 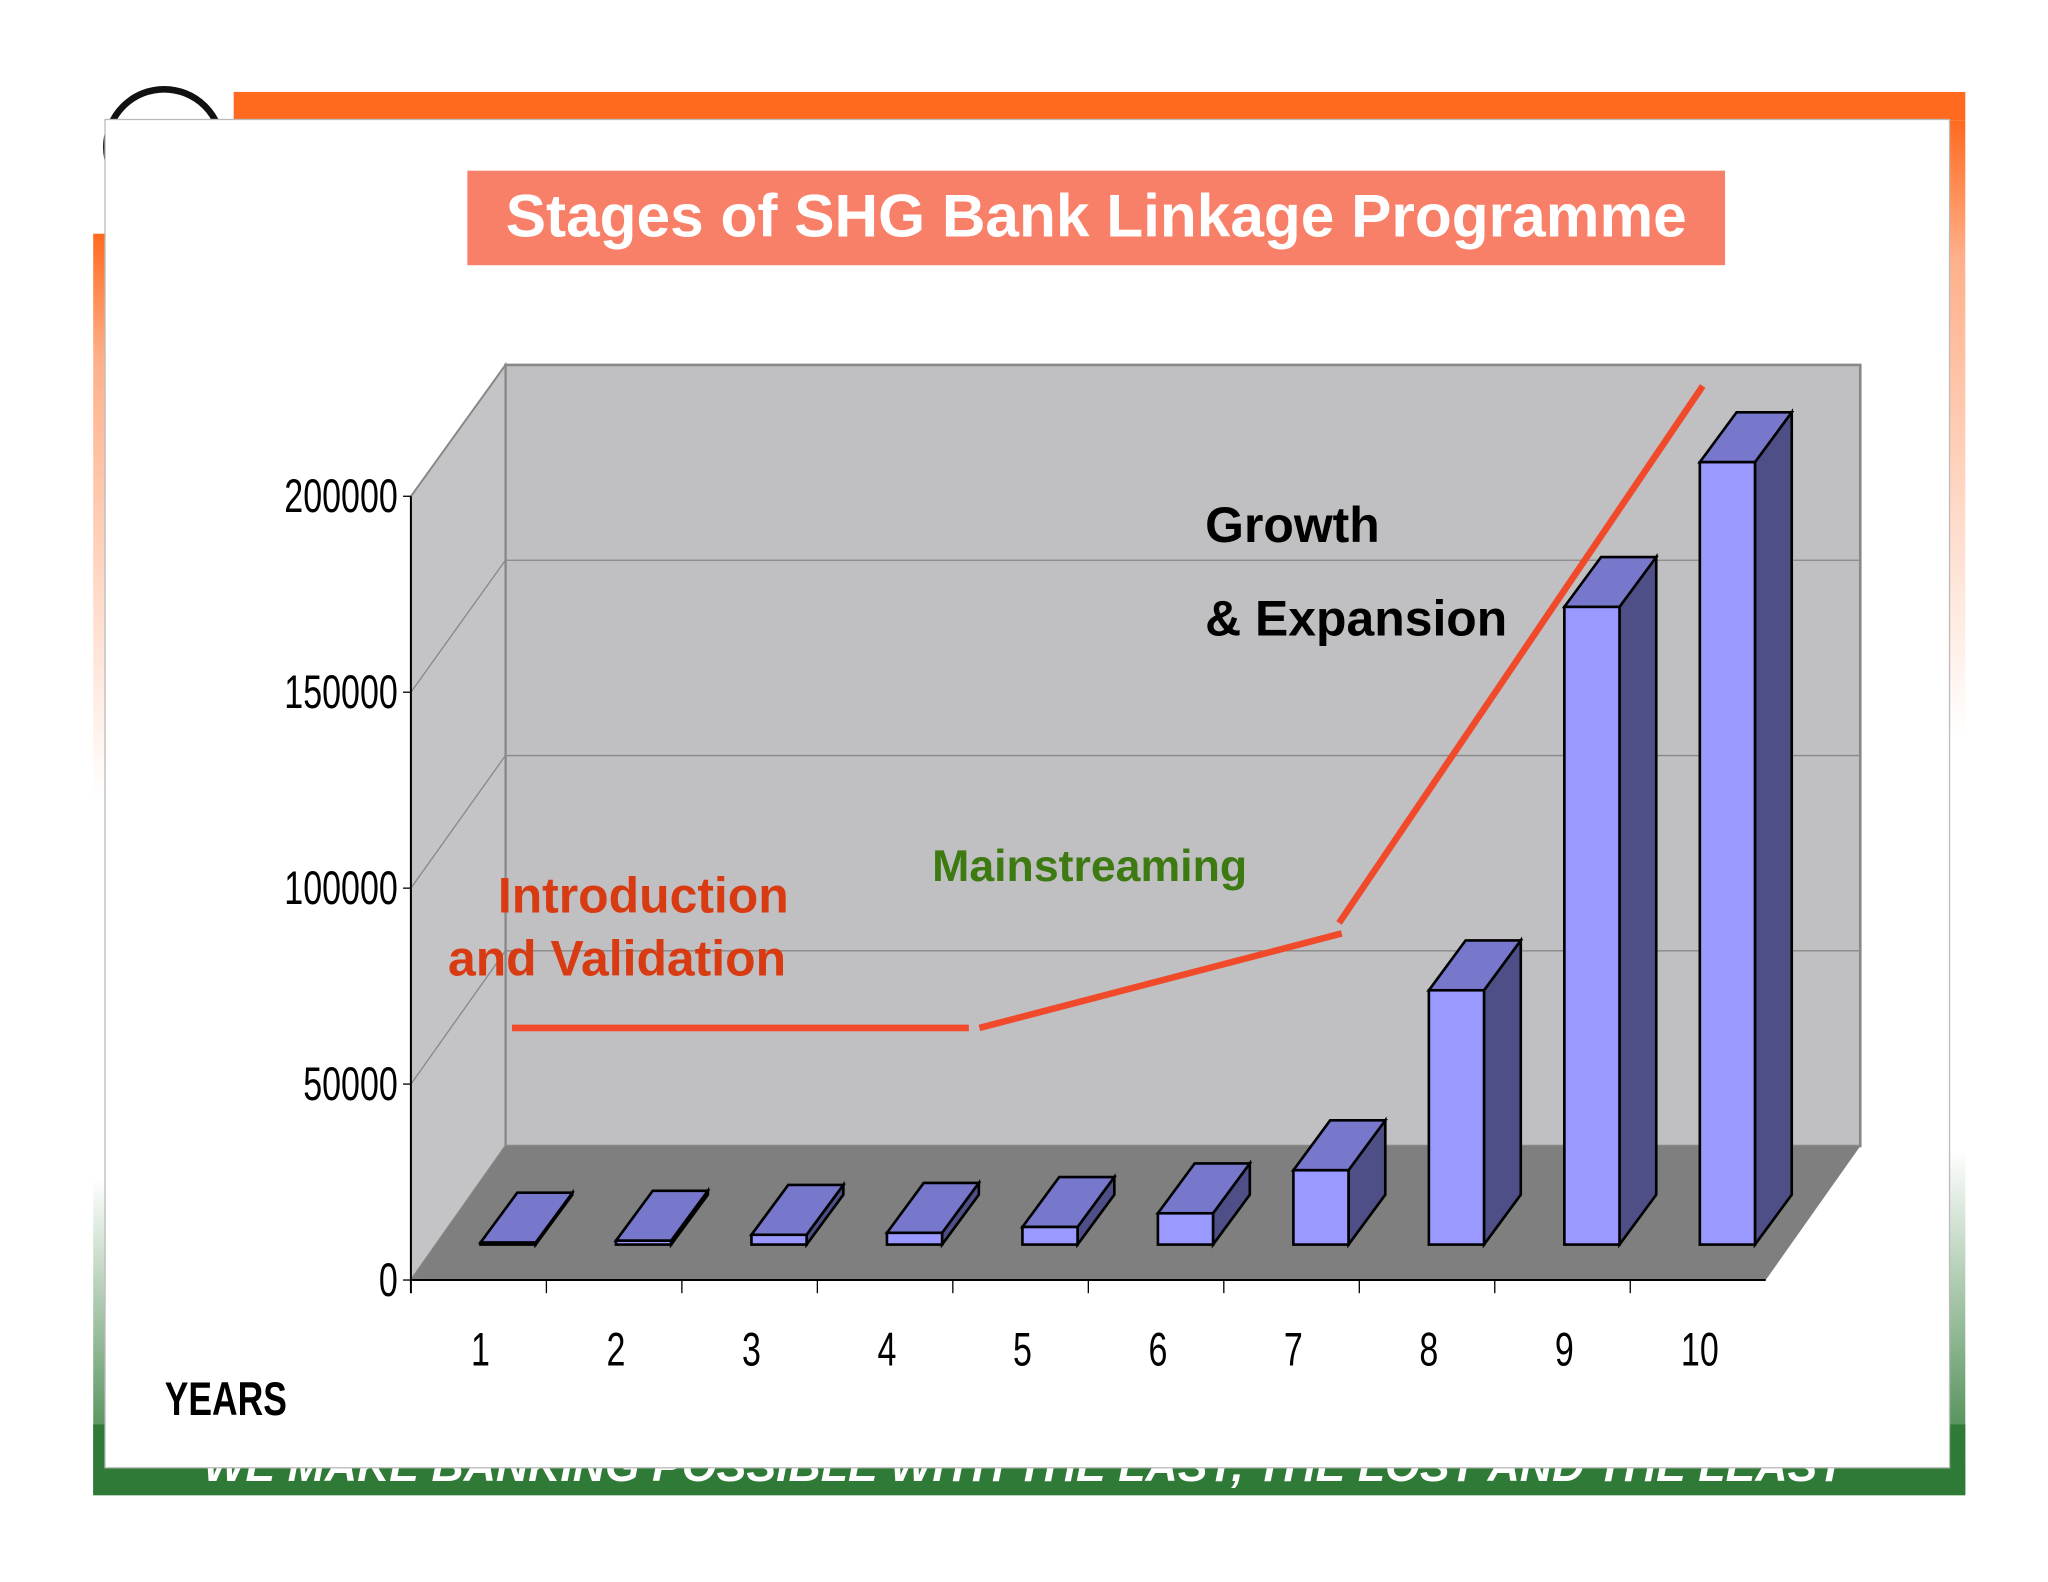 I want to click on x-tick-label: 4, so click(x=886, y=1349).